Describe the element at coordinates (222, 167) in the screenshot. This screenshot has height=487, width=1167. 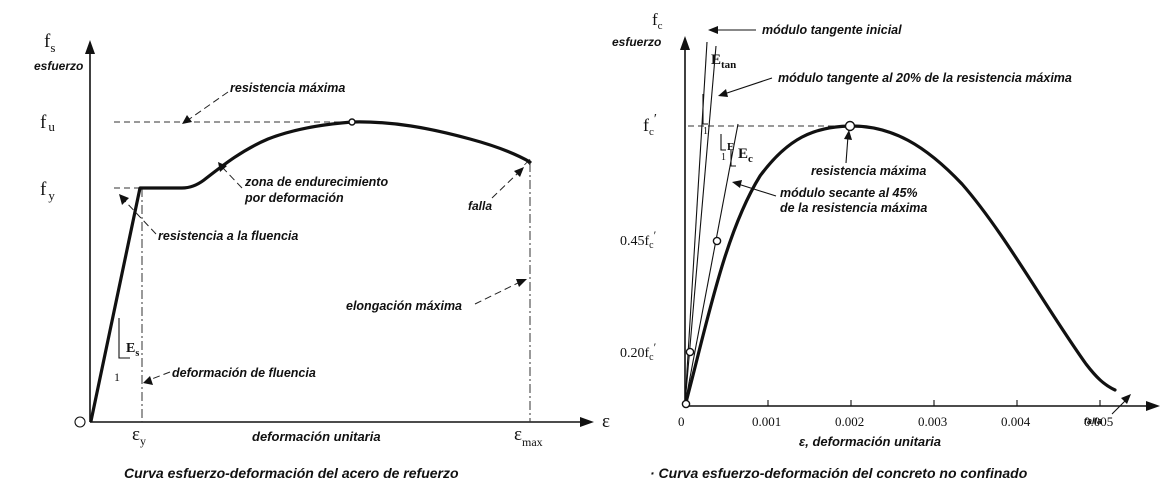
I see `steel-leader-hardening-arrow` at that location.